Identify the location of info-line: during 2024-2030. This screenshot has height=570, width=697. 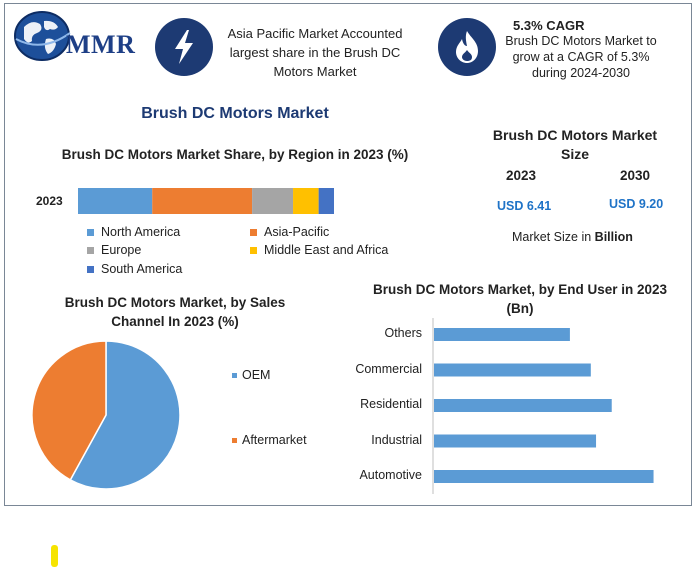
(581, 73).